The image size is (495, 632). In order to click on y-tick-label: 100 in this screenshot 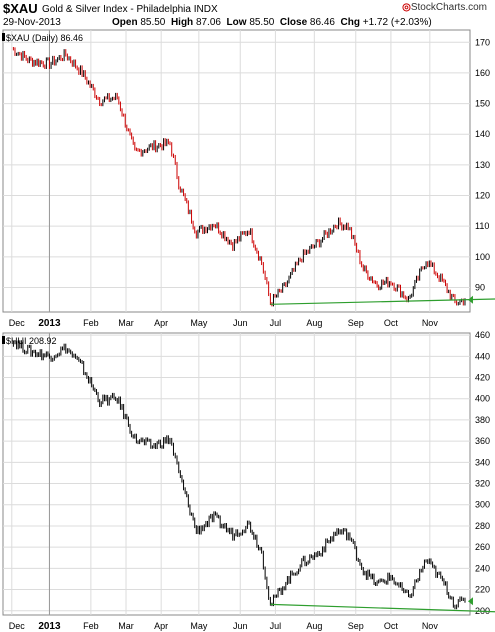, I will do `click(482, 257)`.